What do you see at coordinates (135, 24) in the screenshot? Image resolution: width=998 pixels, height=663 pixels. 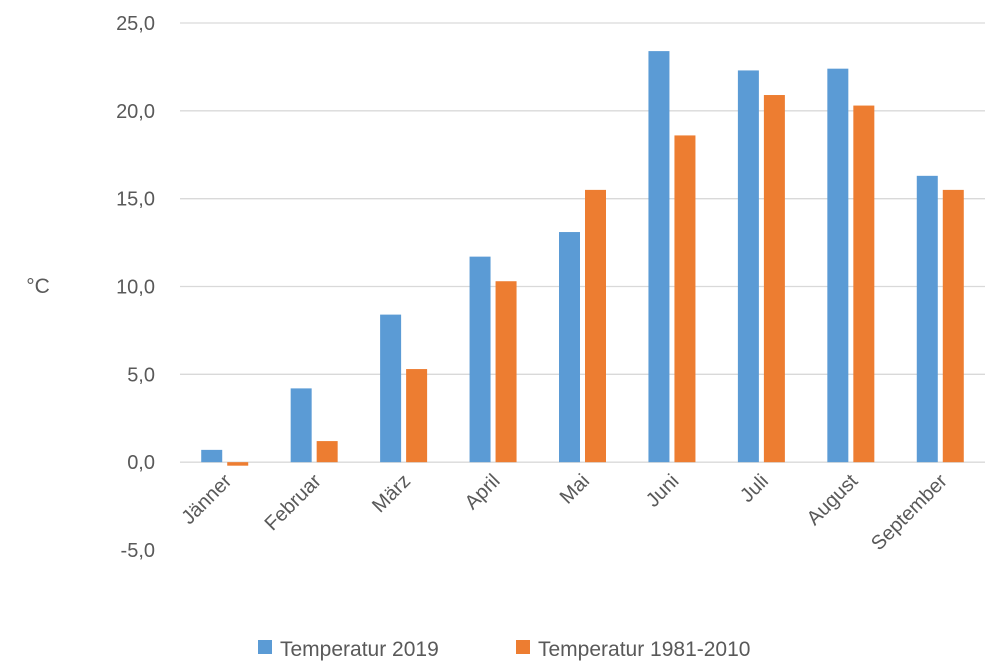 I see `y-tick-label: 25,0` at bounding box center [135, 24].